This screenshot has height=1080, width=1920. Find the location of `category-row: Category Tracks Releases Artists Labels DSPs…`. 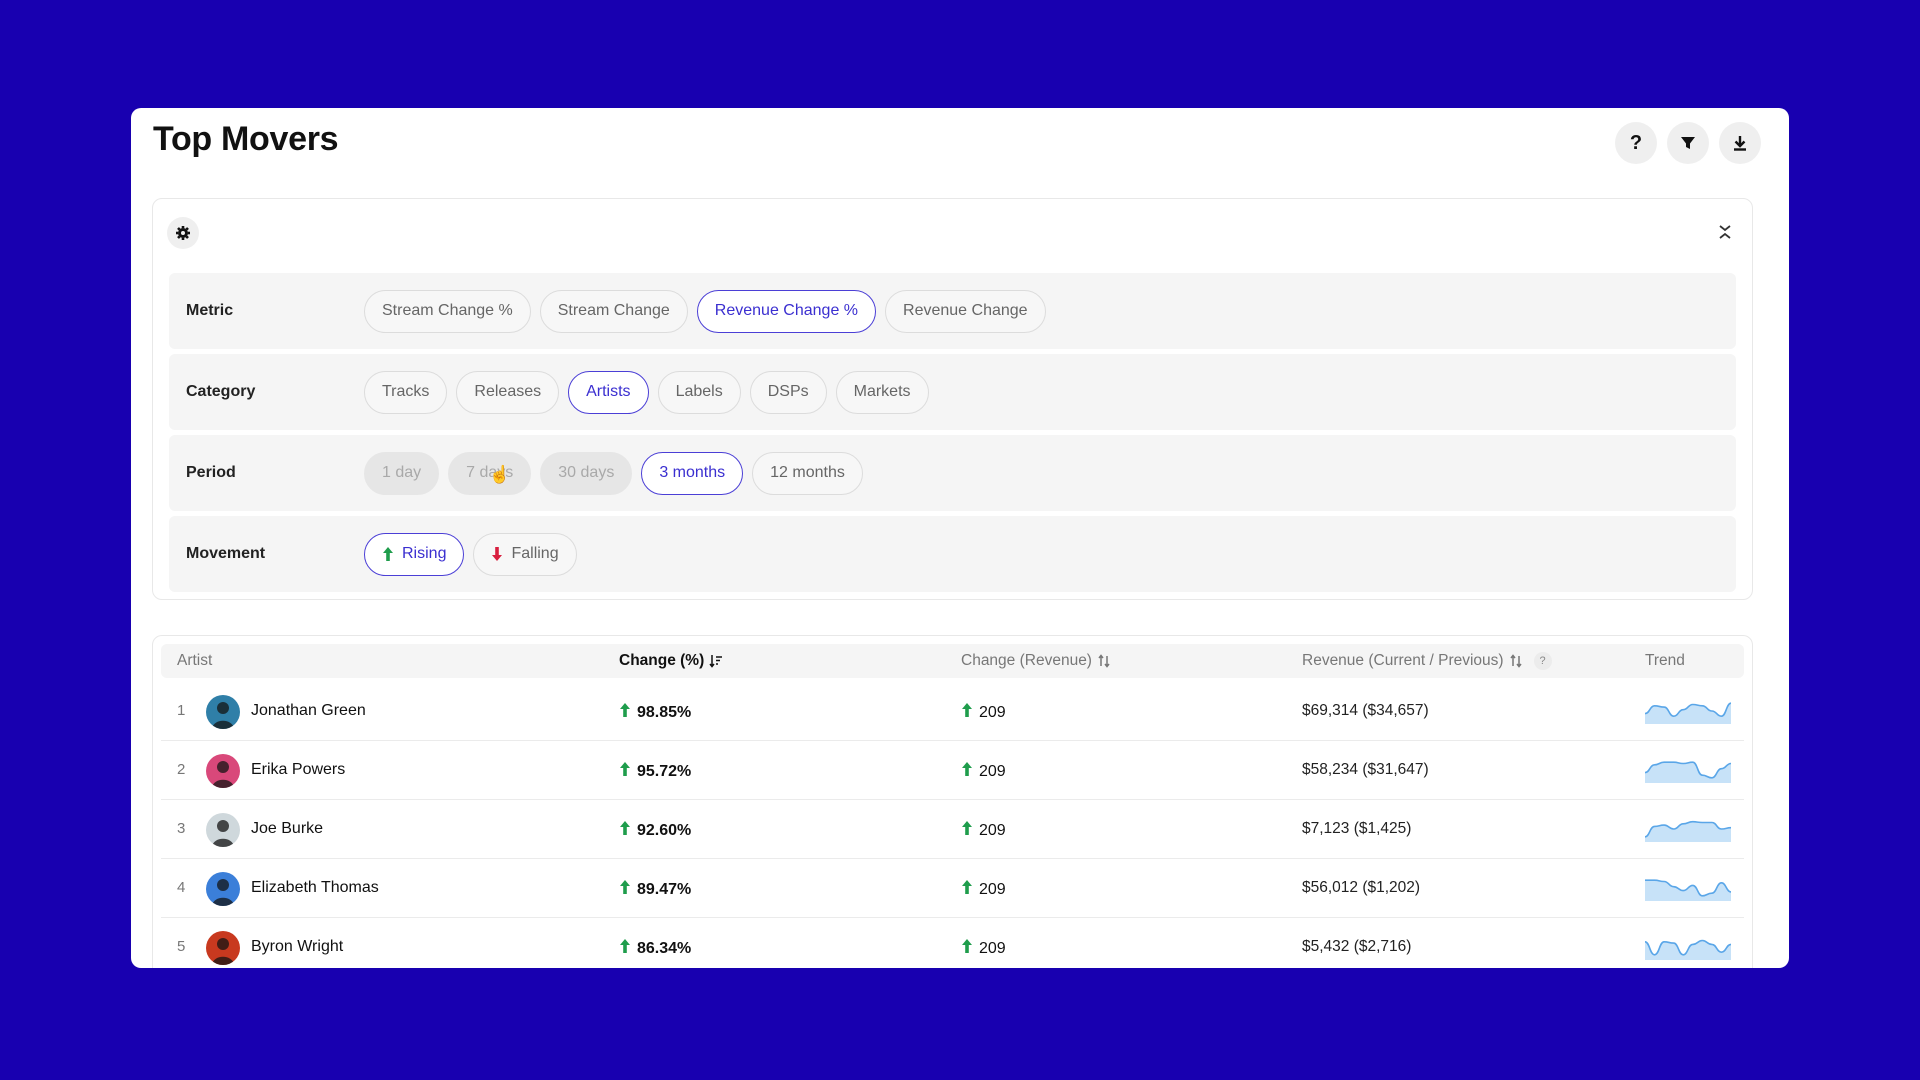

category-row: Category Tracks Releases Artists Labels DSPs… is located at coordinates (952, 392).